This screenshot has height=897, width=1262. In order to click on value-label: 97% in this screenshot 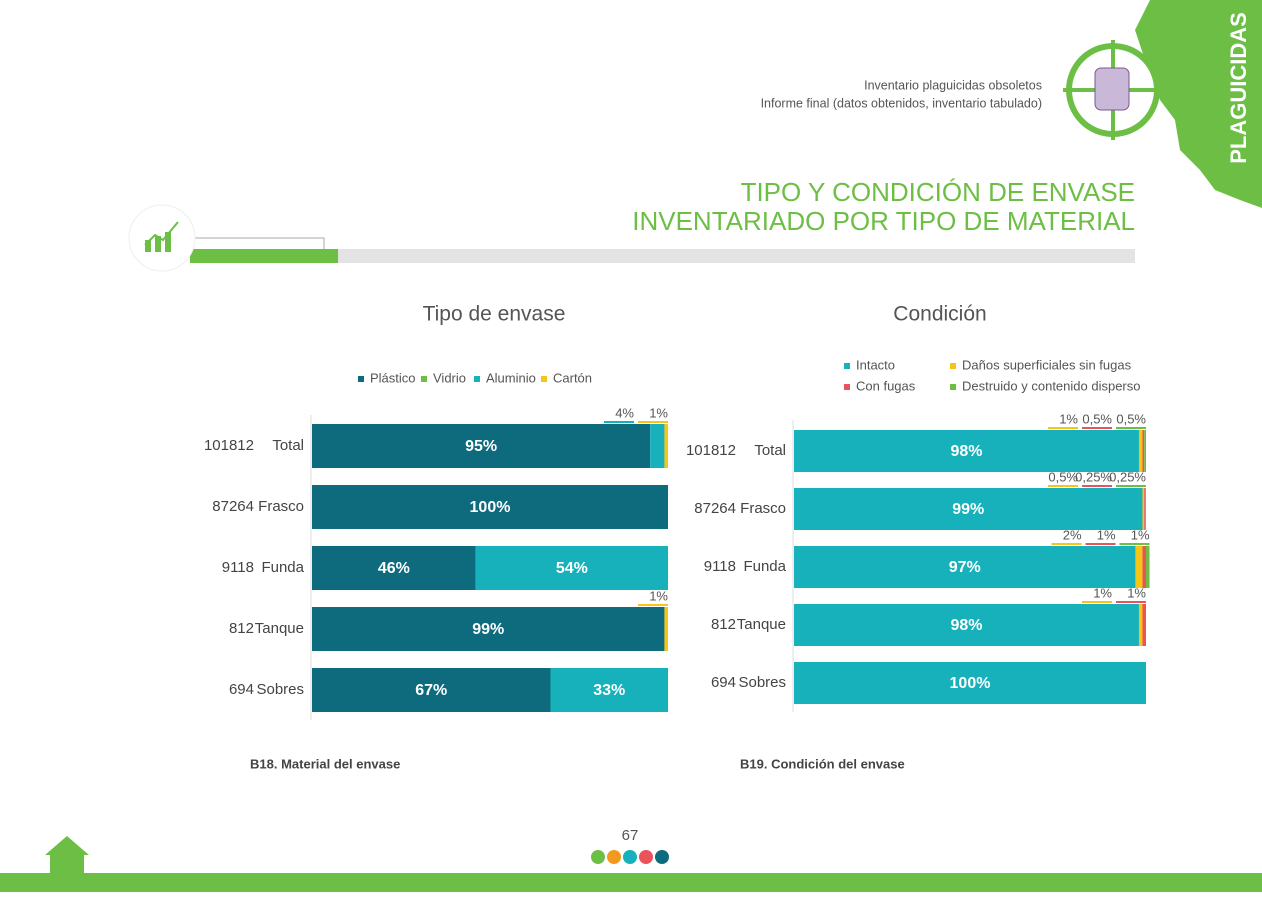, I will do `click(965, 567)`.